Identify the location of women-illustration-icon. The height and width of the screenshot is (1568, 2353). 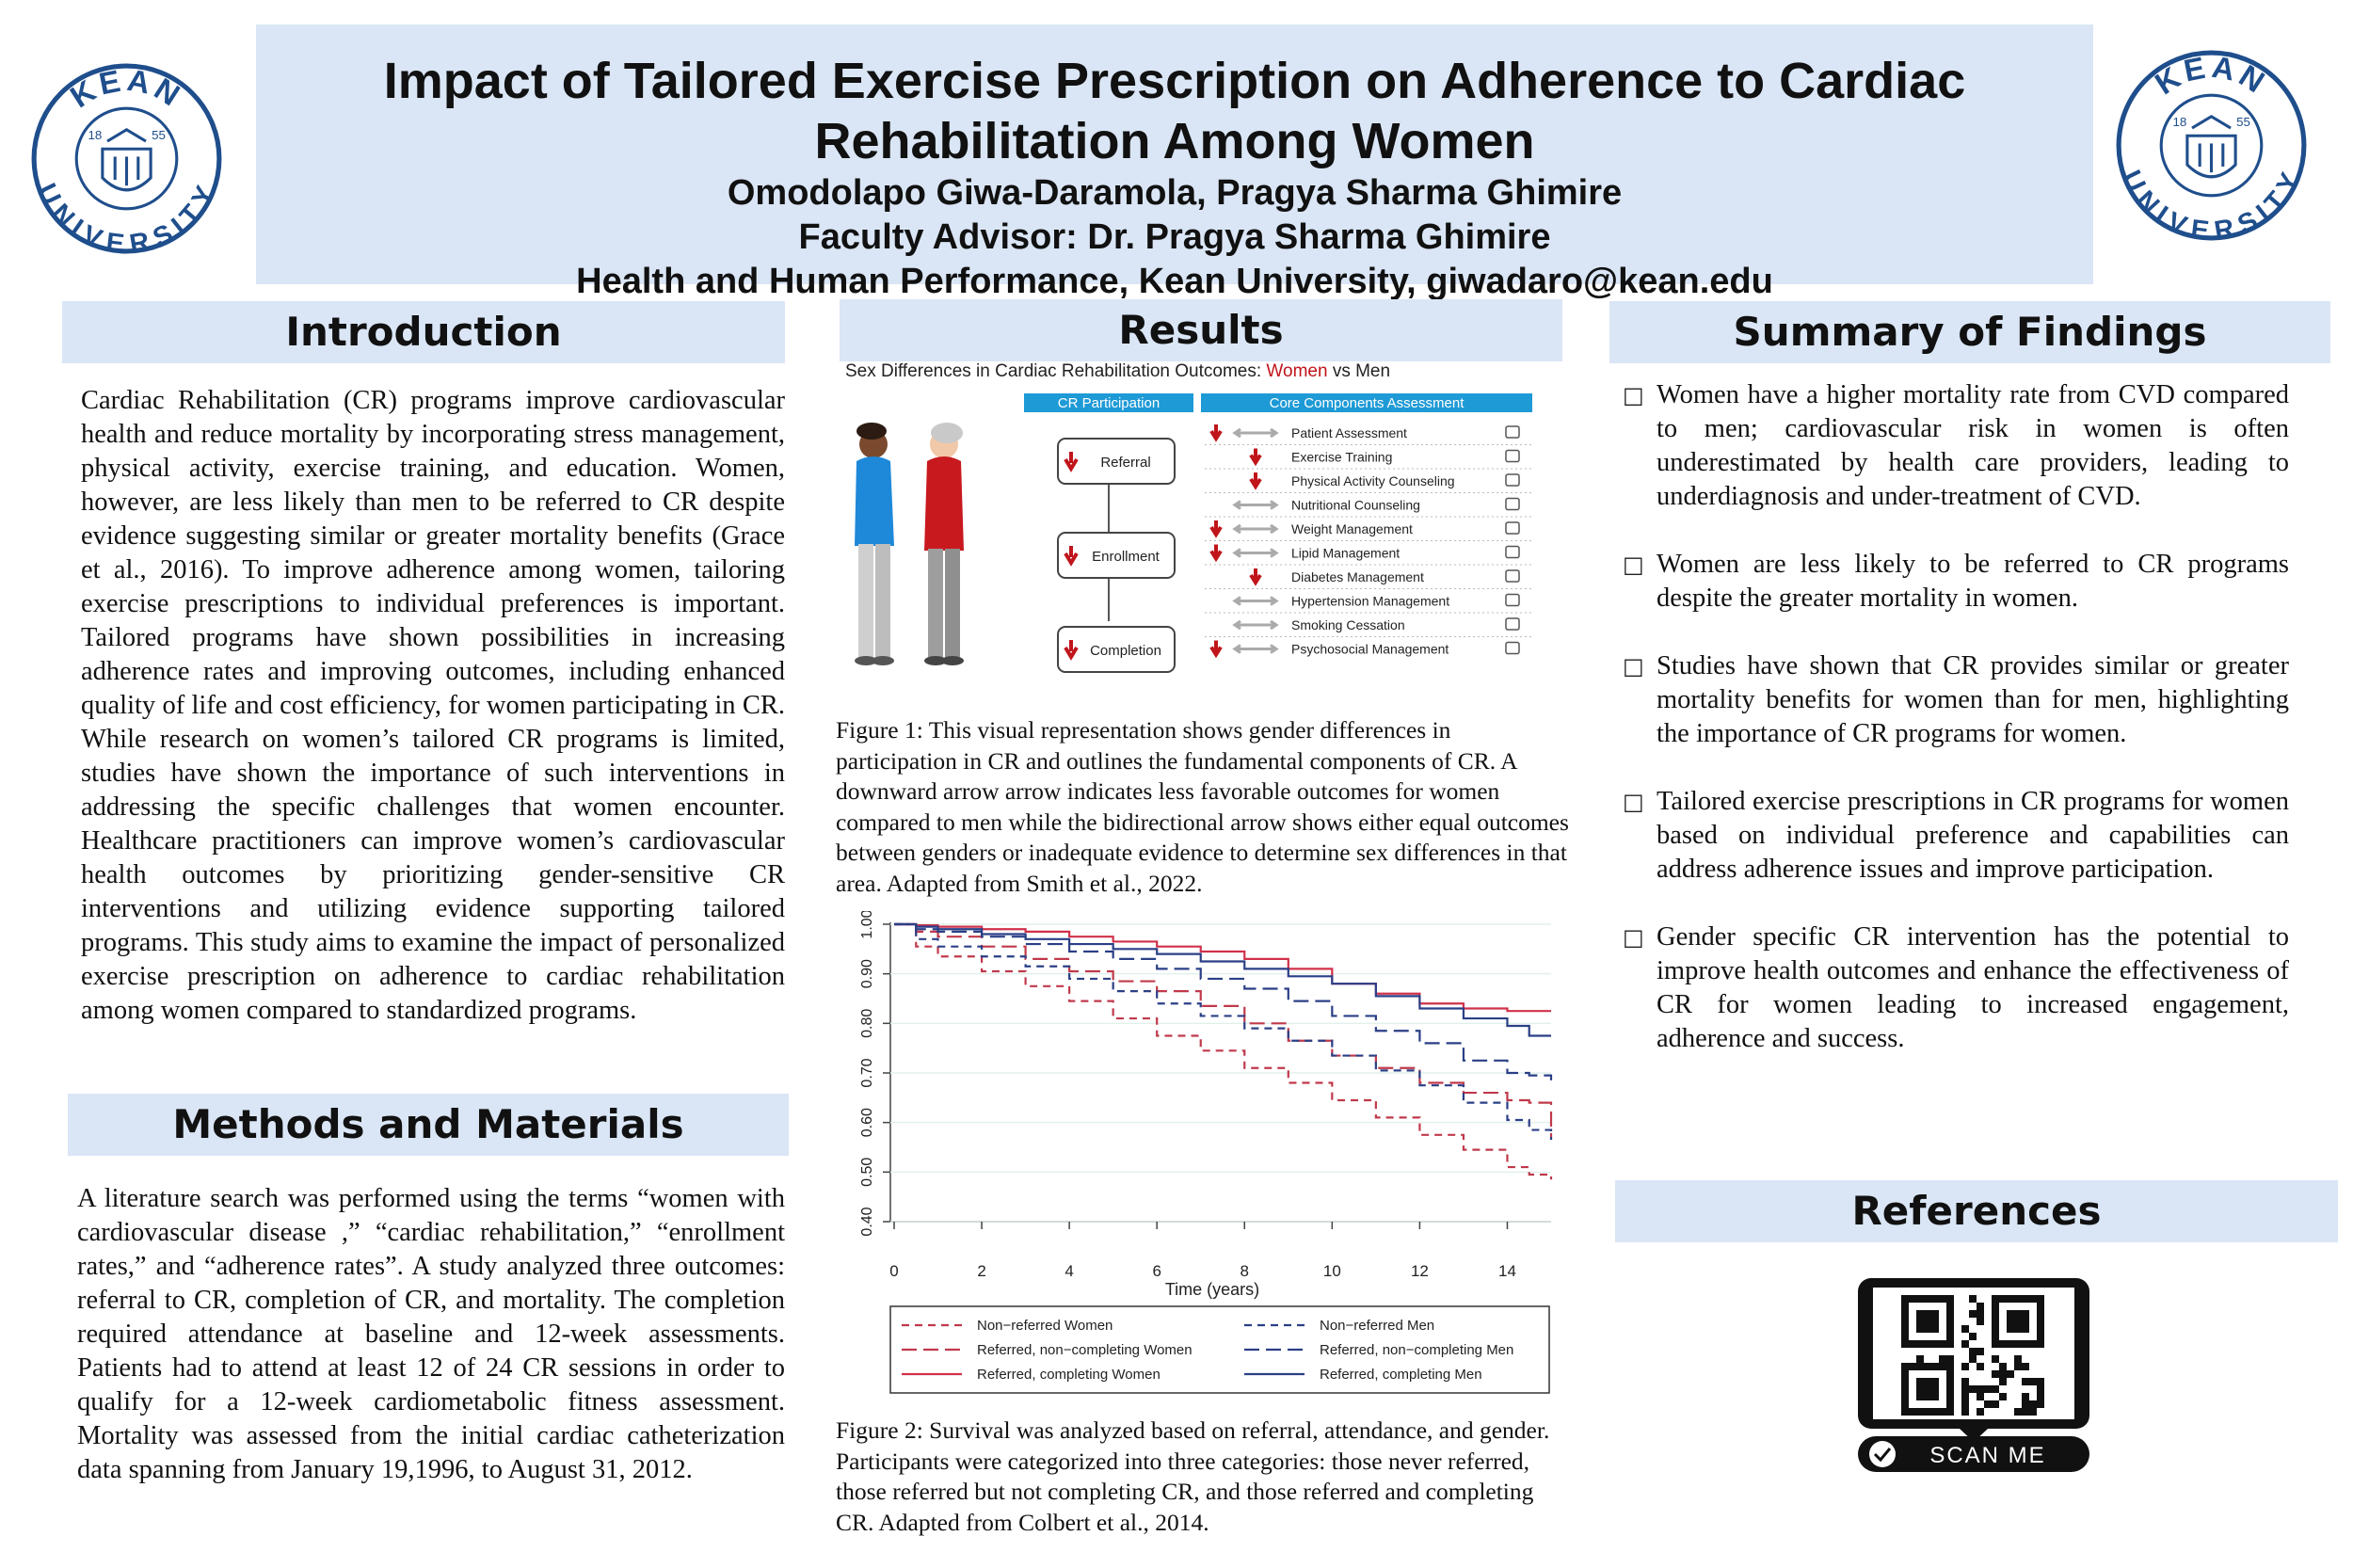
(910, 544).